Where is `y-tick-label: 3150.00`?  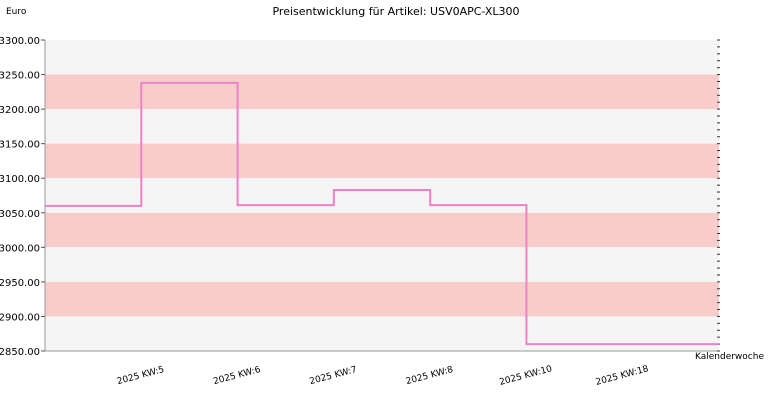 y-tick-label: 3150.00 is located at coordinates (20, 145).